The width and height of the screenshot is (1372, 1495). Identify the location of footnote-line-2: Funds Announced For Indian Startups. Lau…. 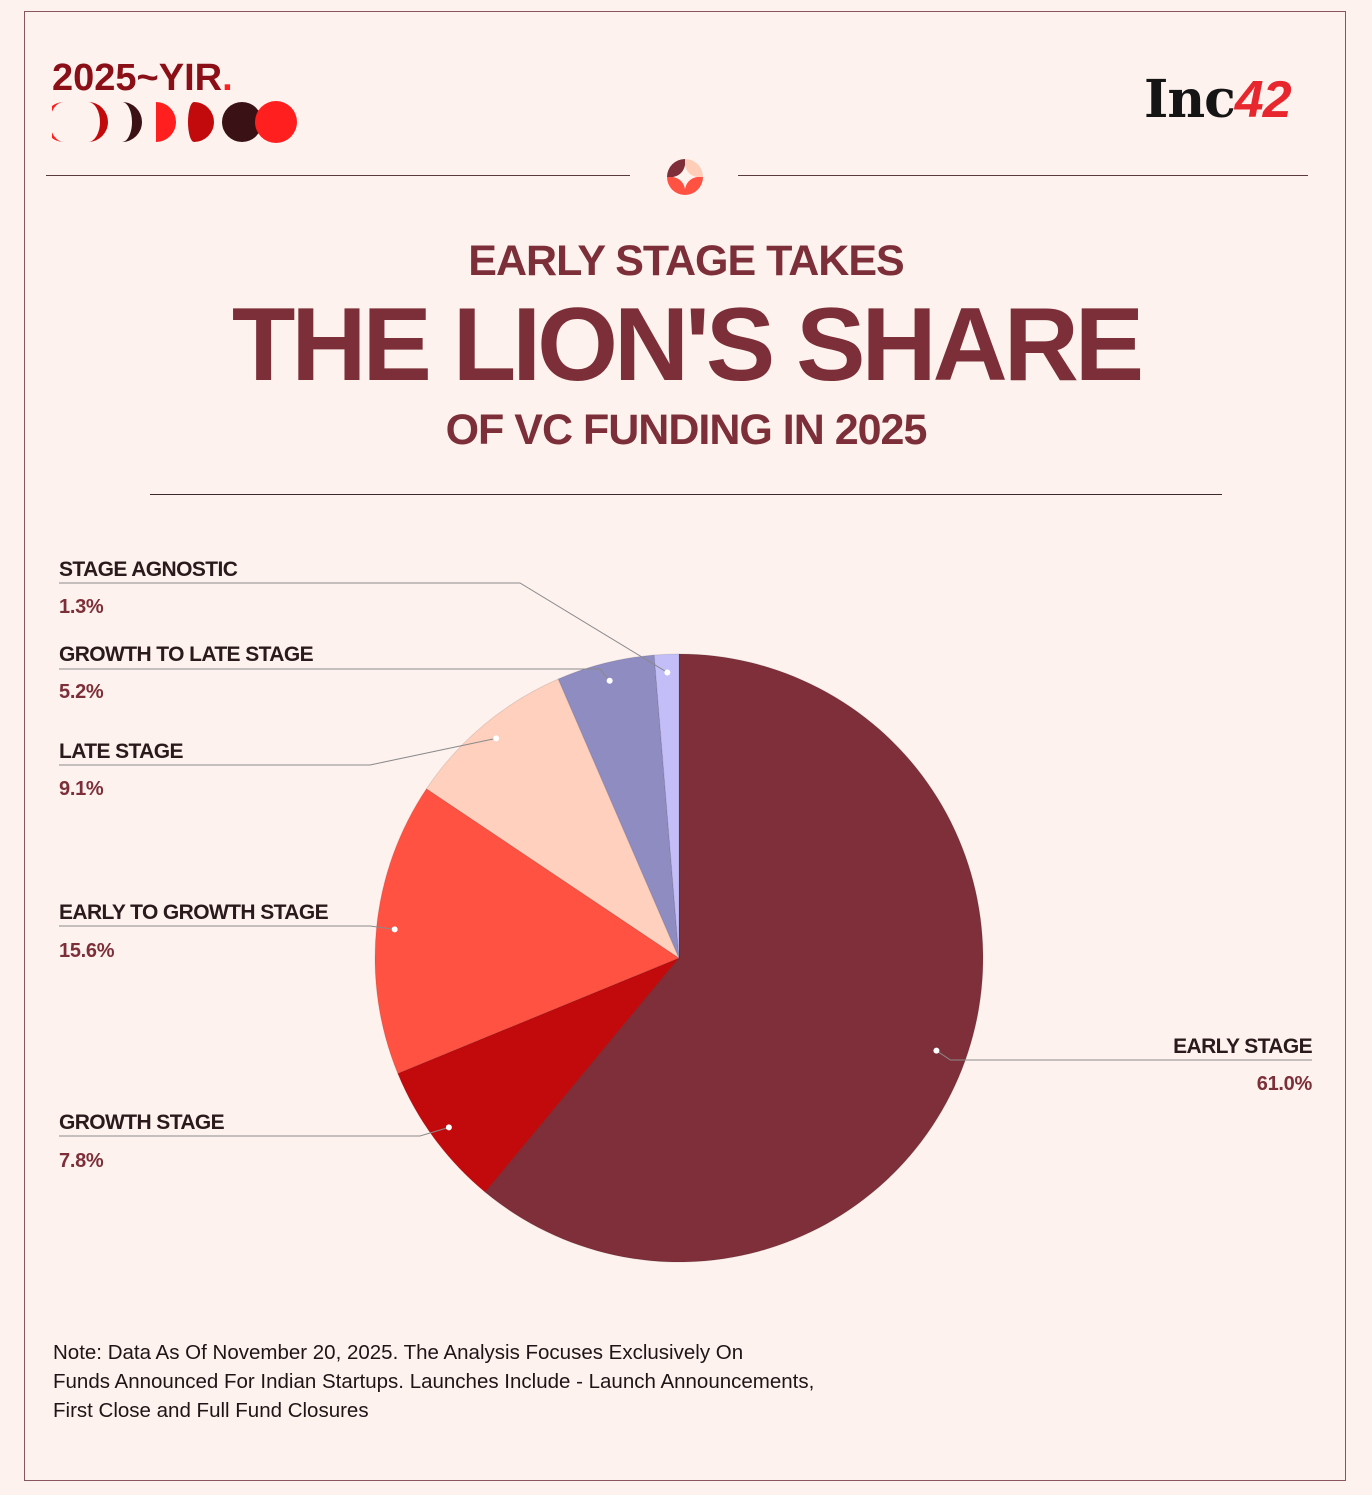
(434, 1381).